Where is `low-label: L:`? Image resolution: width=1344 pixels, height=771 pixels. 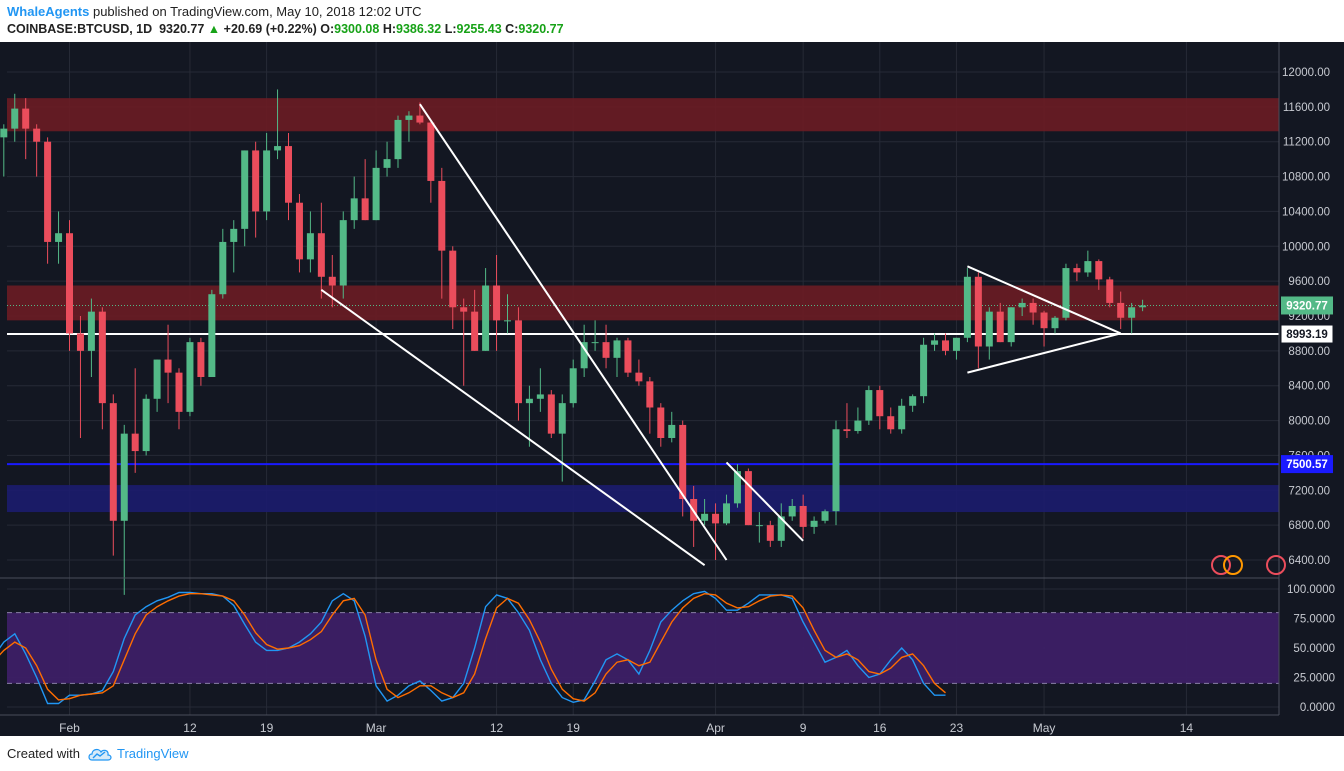 low-label: L: is located at coordinates (450, 29).